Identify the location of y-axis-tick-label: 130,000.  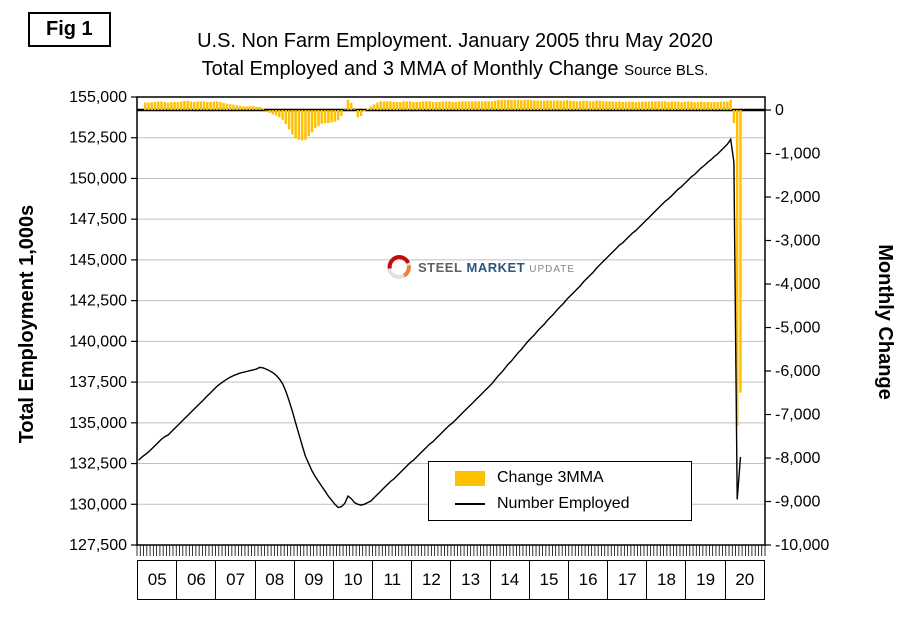
(98, 504).